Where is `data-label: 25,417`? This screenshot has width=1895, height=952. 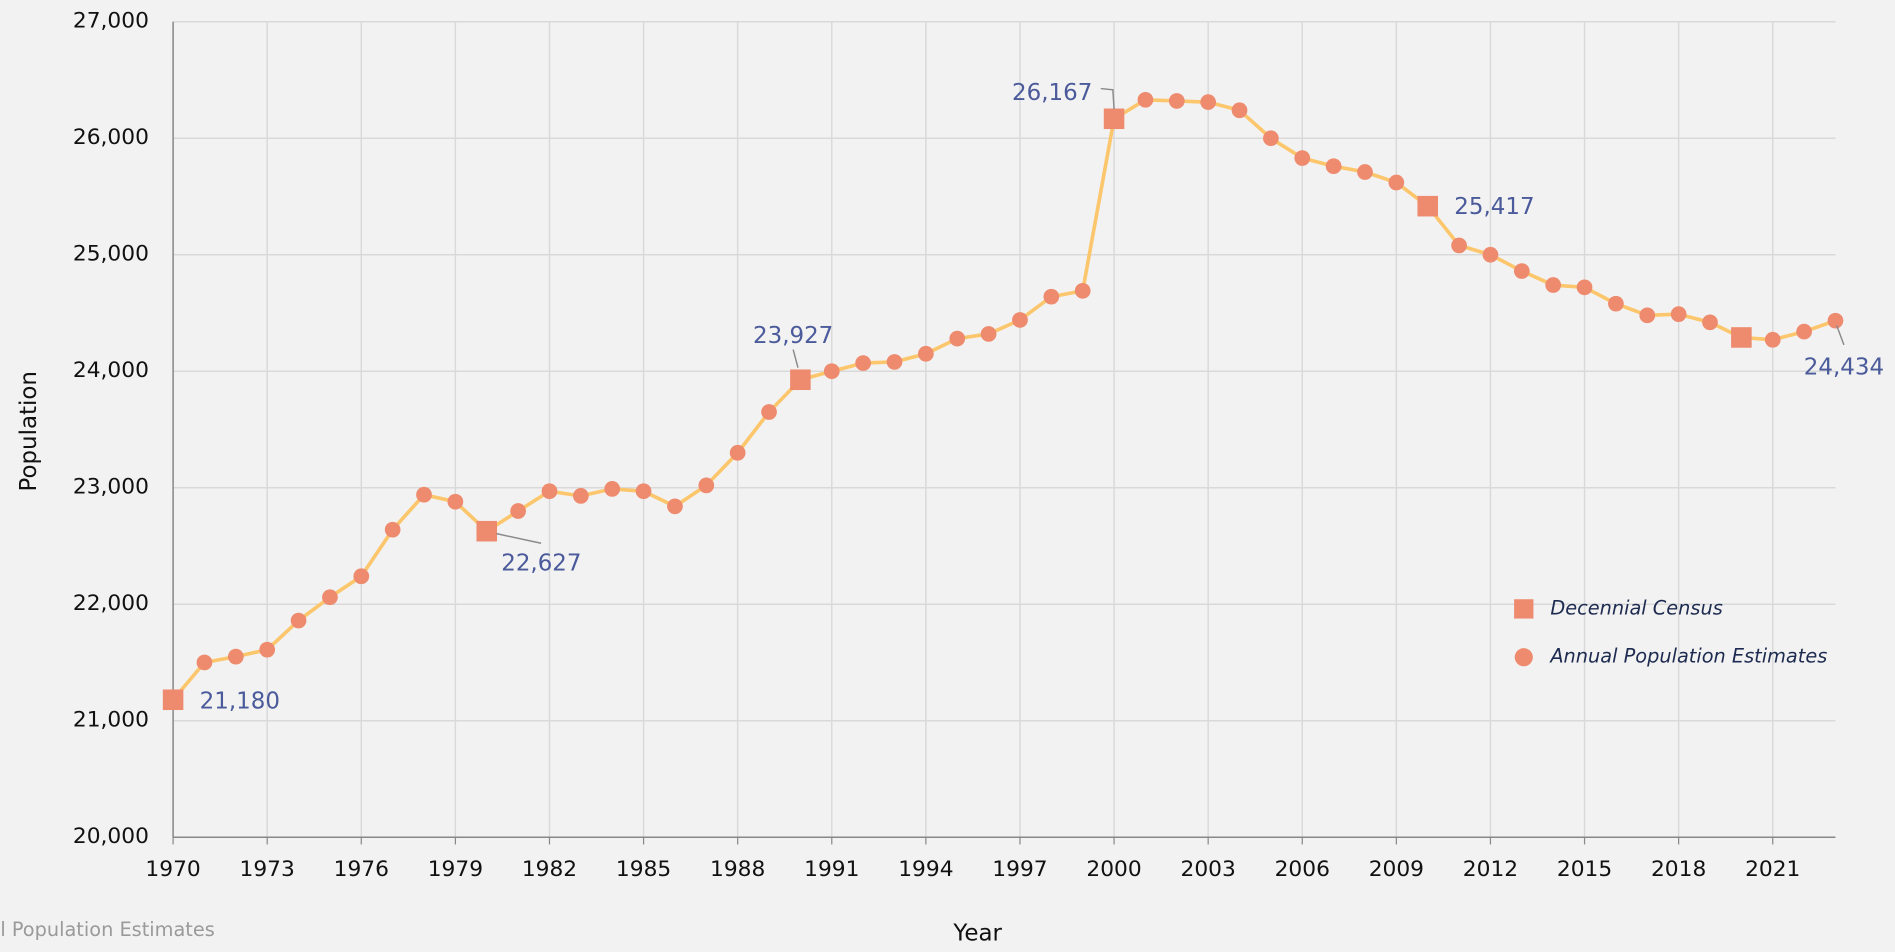 data-label: 25,417 is located at coordinates (1494, 207).